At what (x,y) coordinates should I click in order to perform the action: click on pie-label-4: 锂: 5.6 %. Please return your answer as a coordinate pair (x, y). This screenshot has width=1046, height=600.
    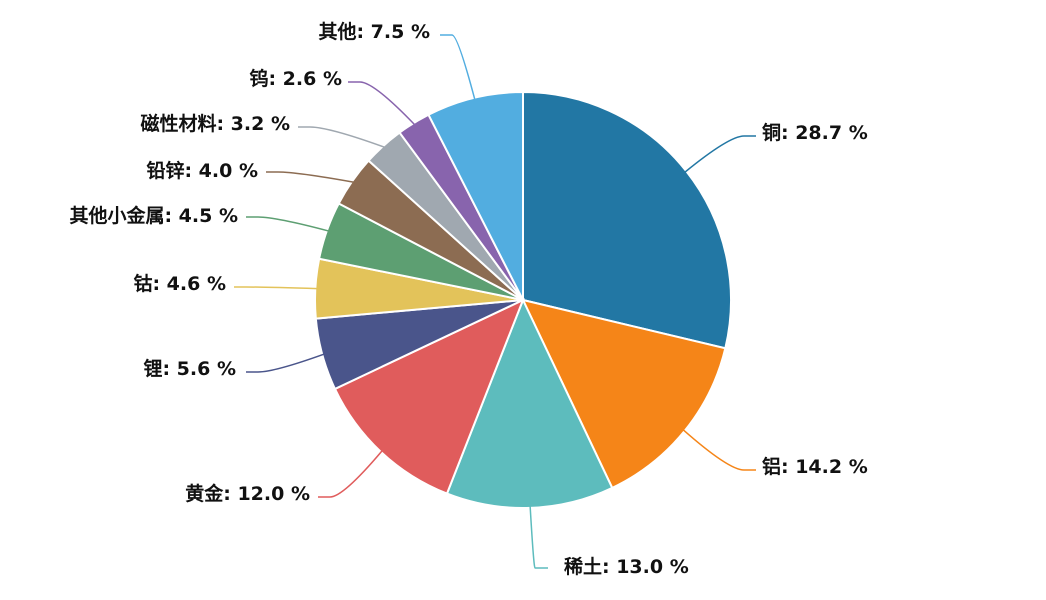
    Looking at the image, I should click on (189, 368).